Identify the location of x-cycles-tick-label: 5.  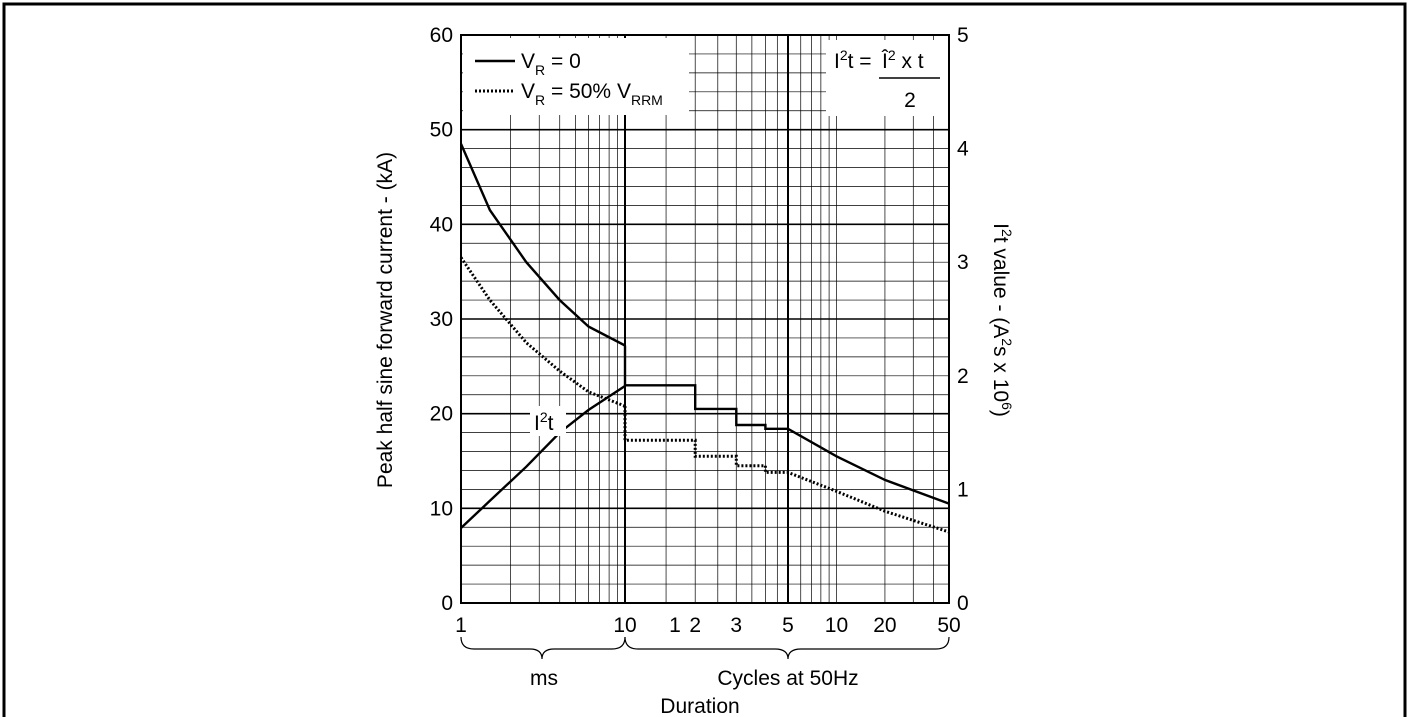
(788, 625).